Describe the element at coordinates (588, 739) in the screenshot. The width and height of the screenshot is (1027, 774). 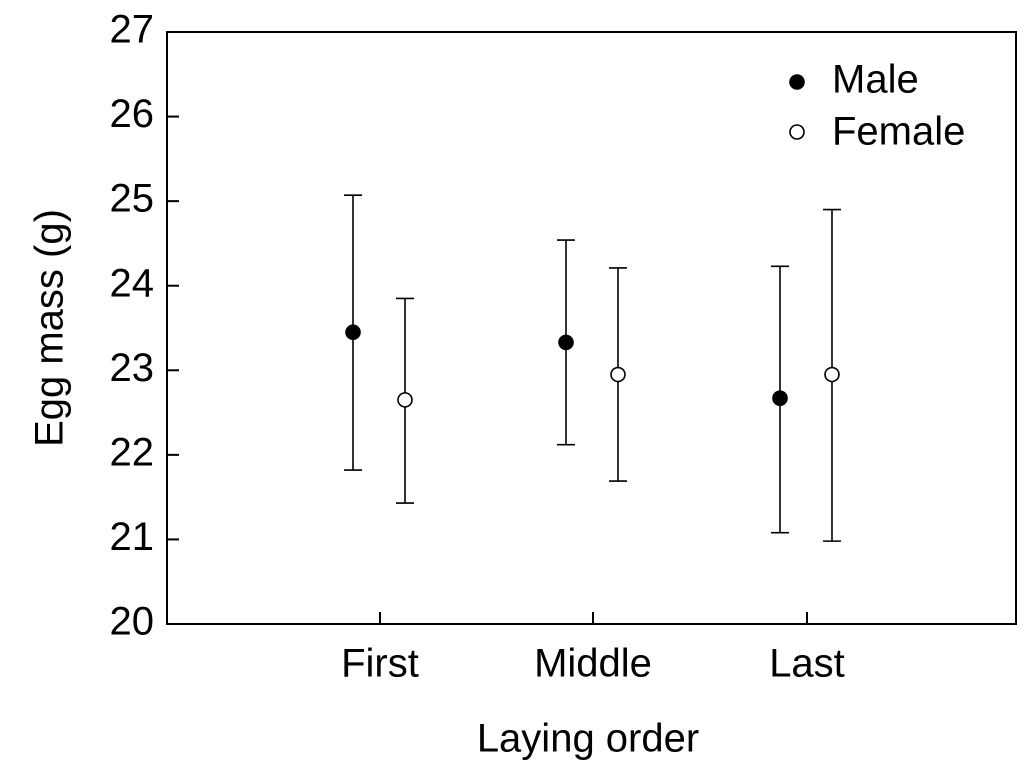
I see `x-axis-title: Laying order` at that location.